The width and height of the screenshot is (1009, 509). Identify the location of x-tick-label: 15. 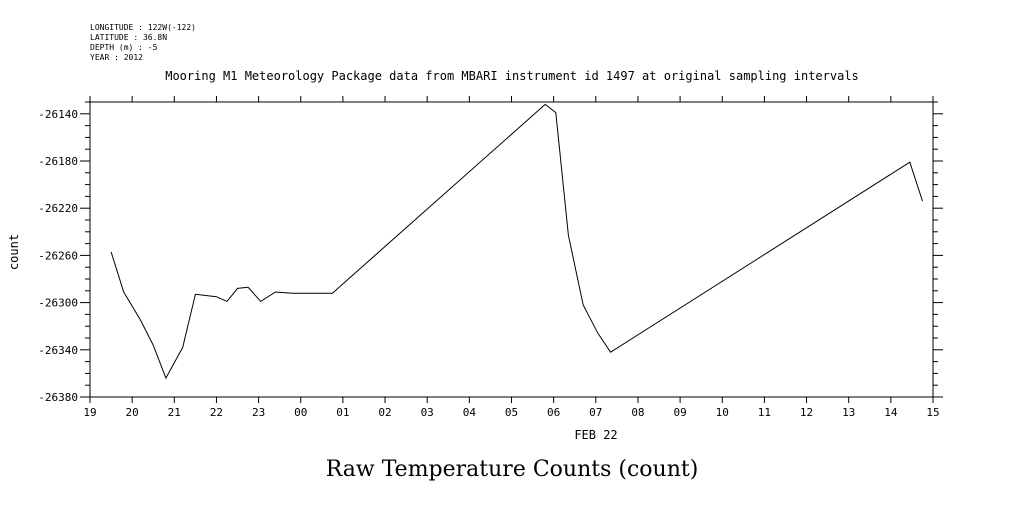
(932, 412).